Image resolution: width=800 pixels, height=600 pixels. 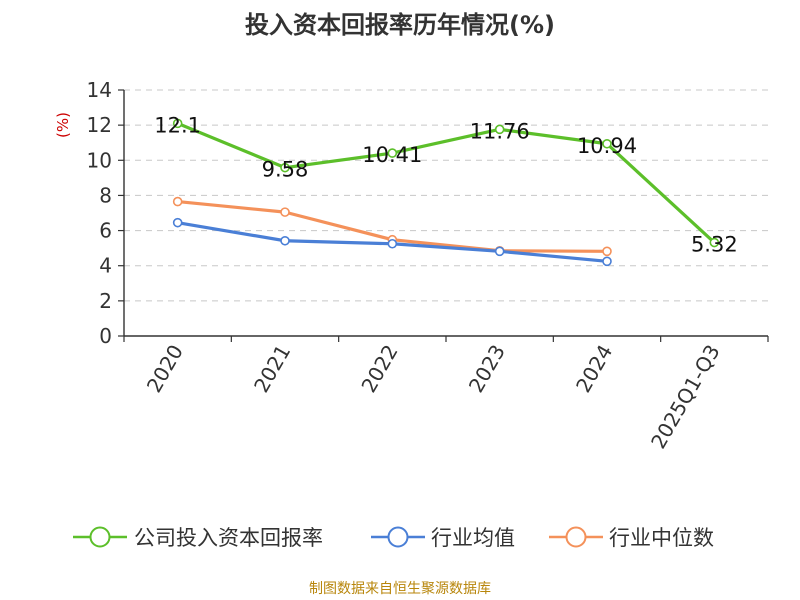 I want to click on data-label-0: 12.1, so click(x=177, y=125).